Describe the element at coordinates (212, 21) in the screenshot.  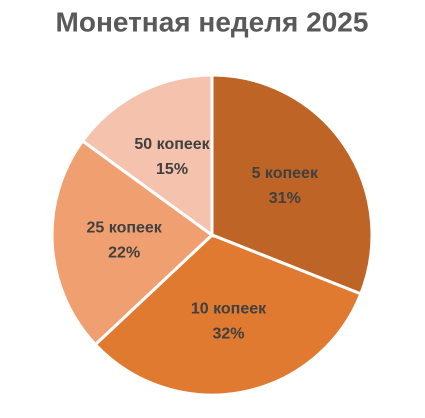
I see `chart-title: Монетная неделя 2025` at that location.